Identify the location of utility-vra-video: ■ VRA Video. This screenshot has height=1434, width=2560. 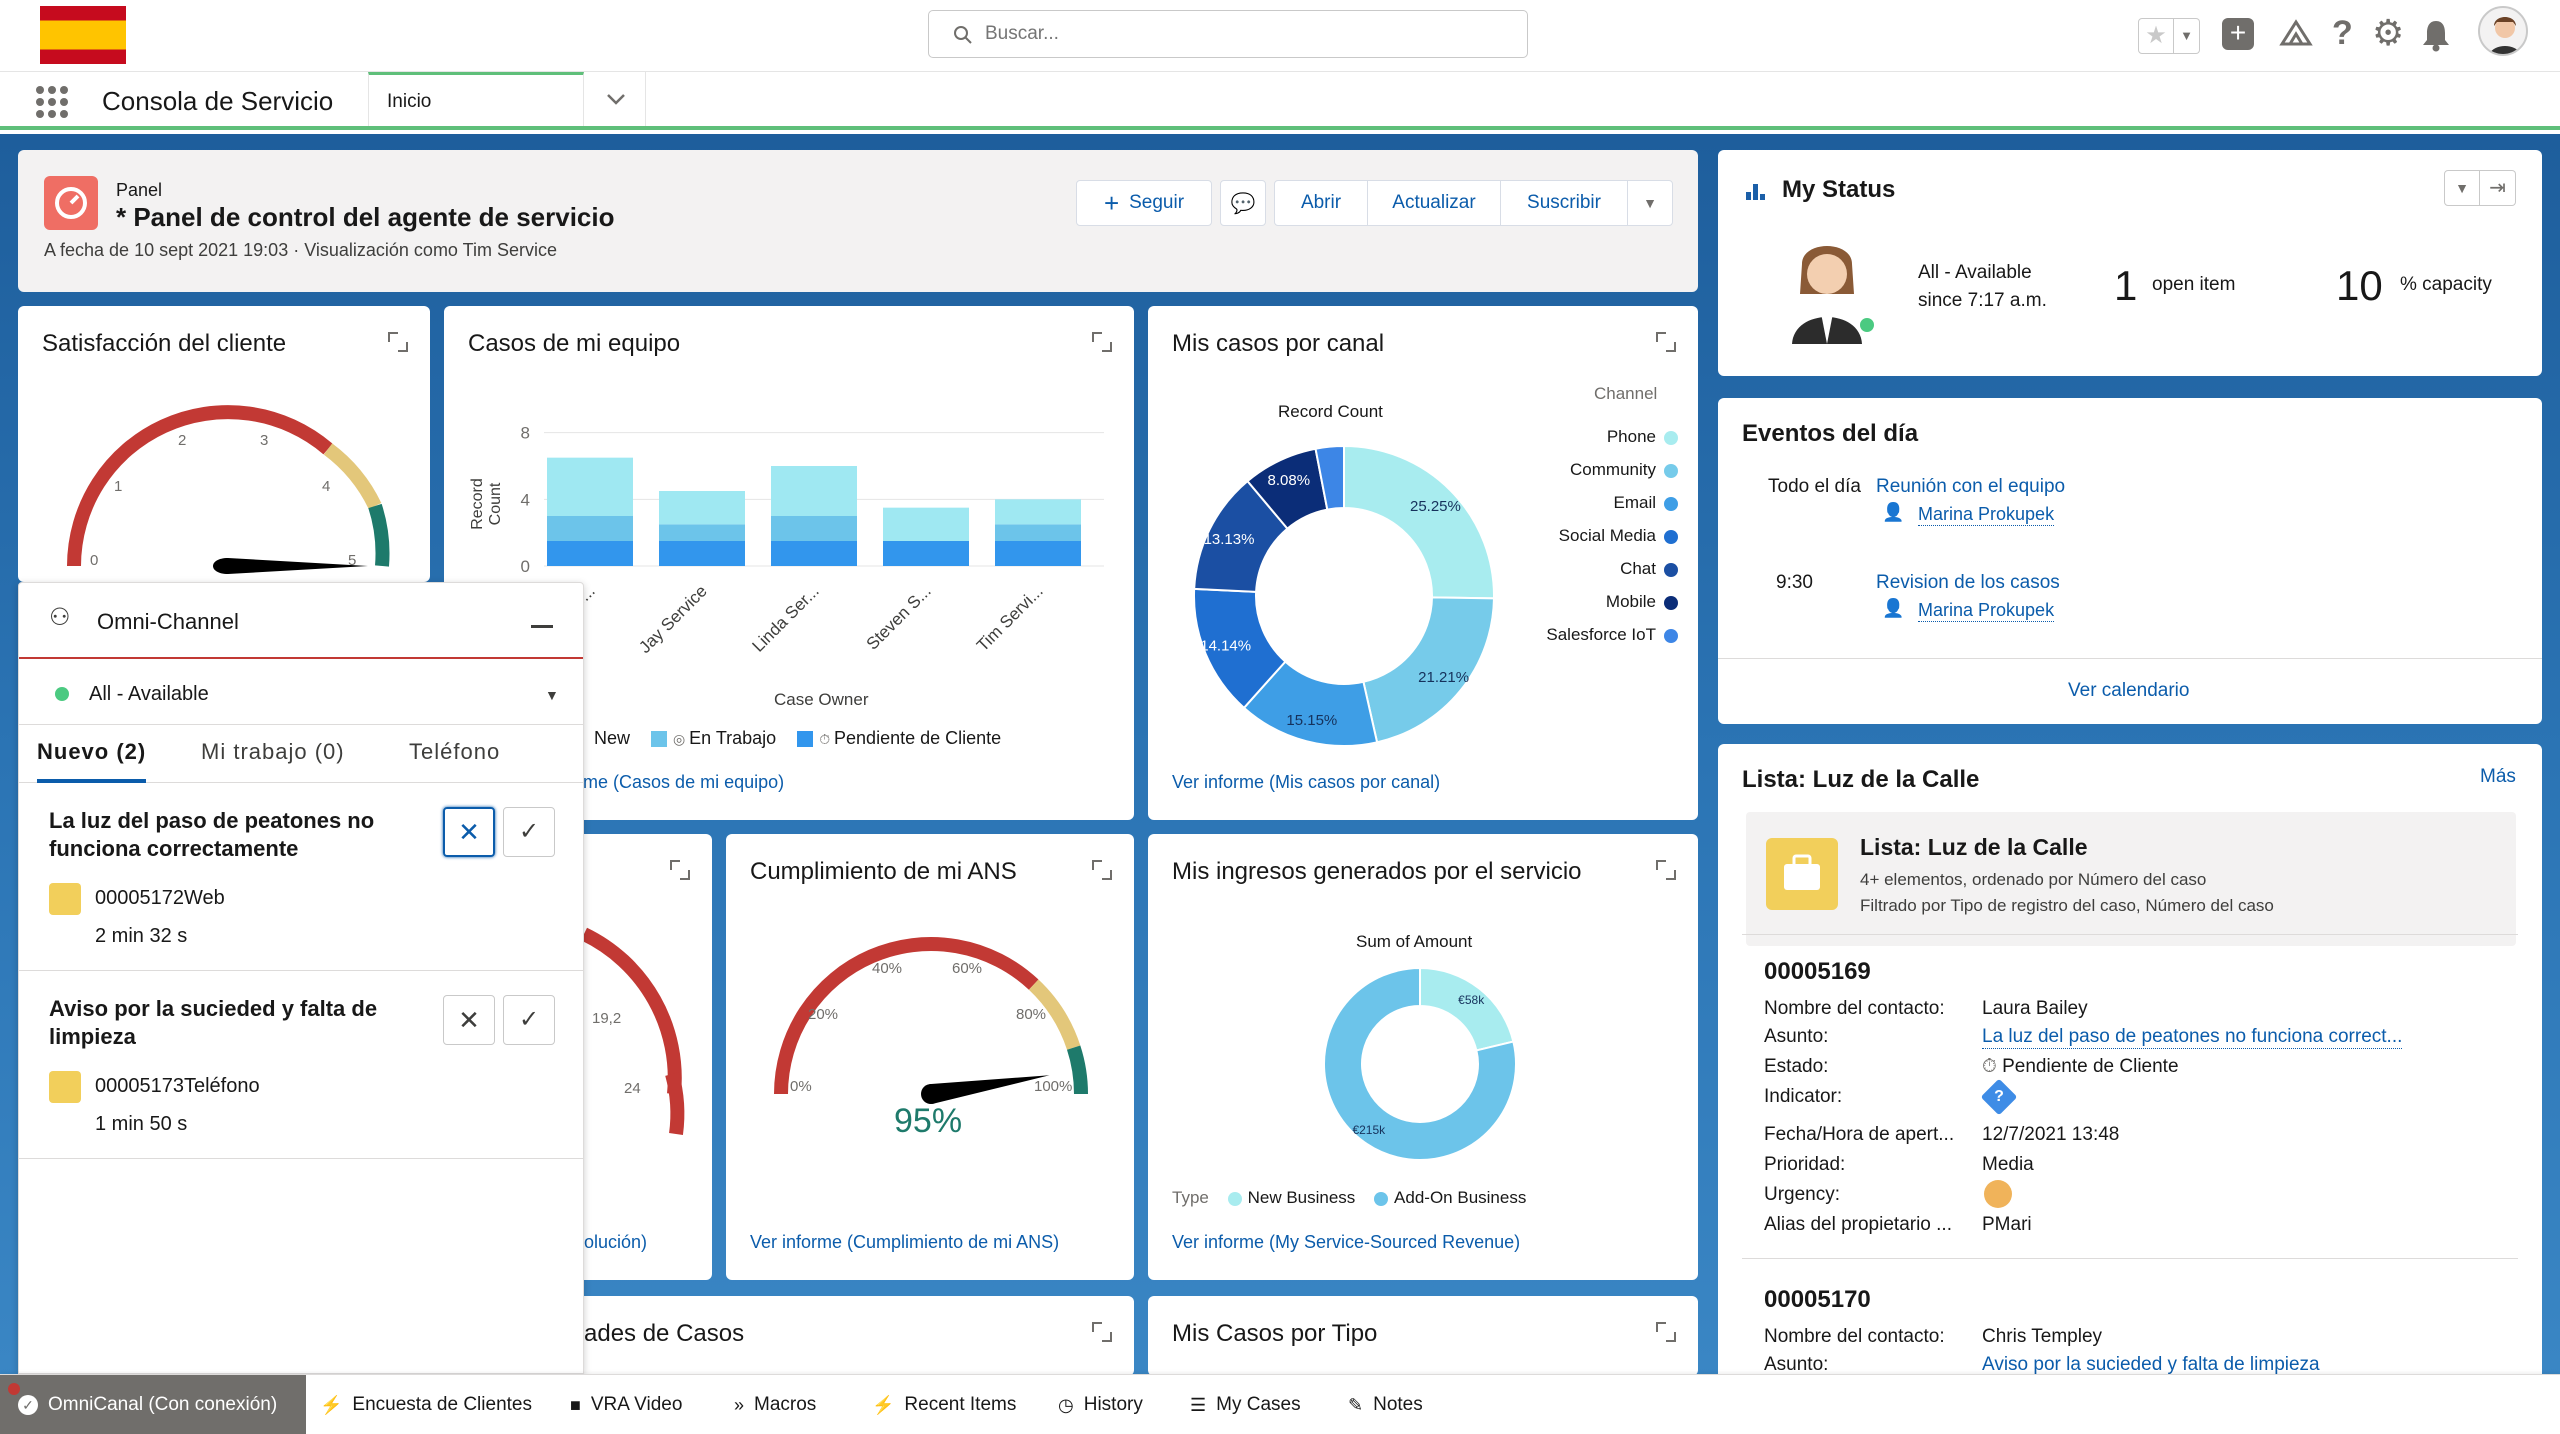
(626, 1404).